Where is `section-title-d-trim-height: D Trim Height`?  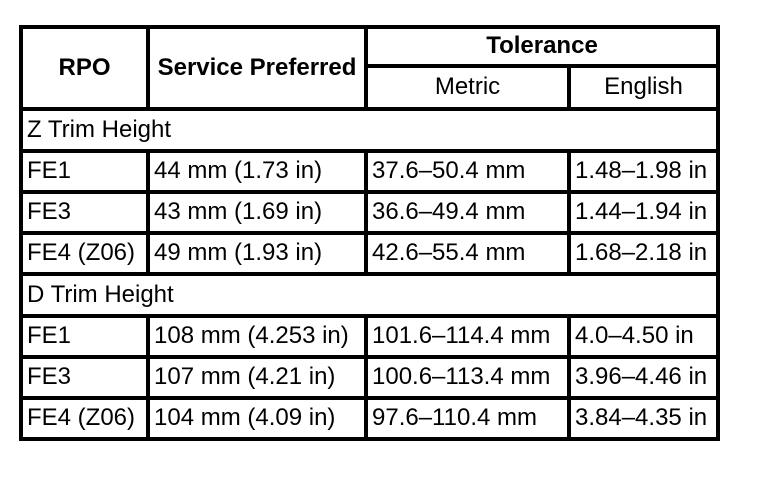
section-title-d-trim-height: D Trim Height is located at coordinates (369, 295).